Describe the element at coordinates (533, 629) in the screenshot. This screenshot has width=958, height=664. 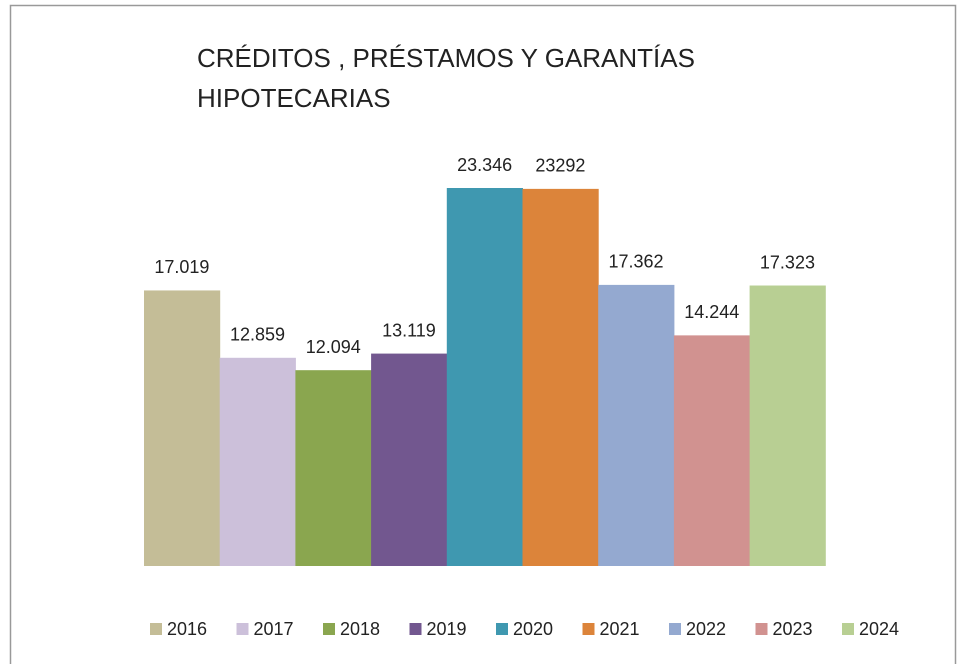
I see `legend-label: 2020` at that location.